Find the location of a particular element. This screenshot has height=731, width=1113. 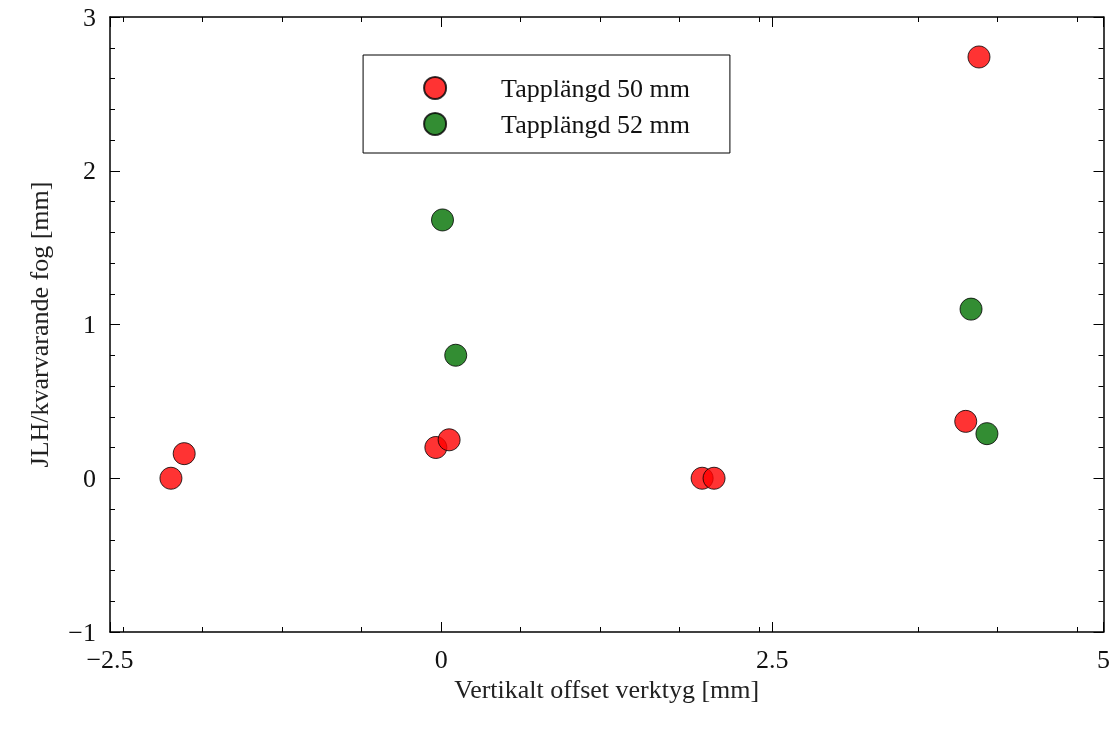

y-axis-title: JLH/kvarvarande fog [mm] is located at coordinates (39, 324).